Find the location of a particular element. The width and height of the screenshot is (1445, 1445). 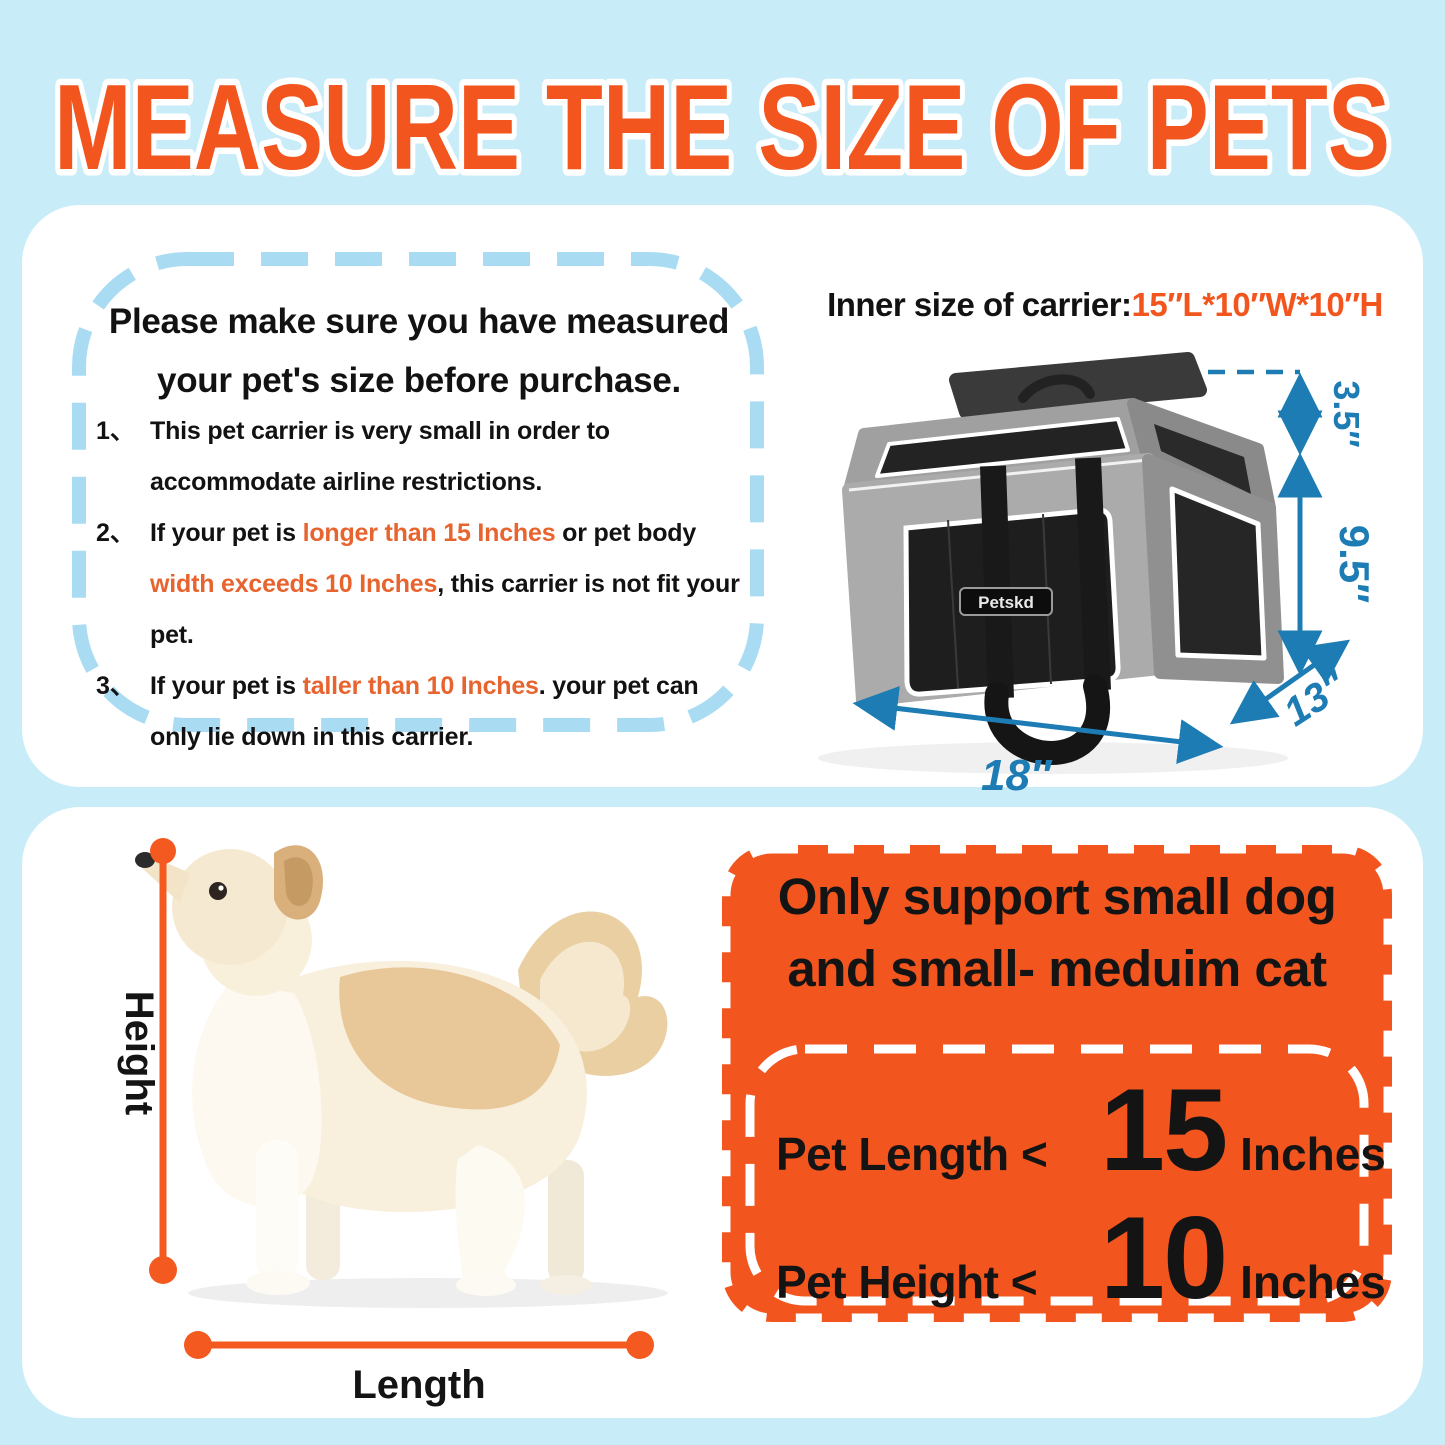

support-title-line1: Only support small dog is located at coordinates (1057, 896).